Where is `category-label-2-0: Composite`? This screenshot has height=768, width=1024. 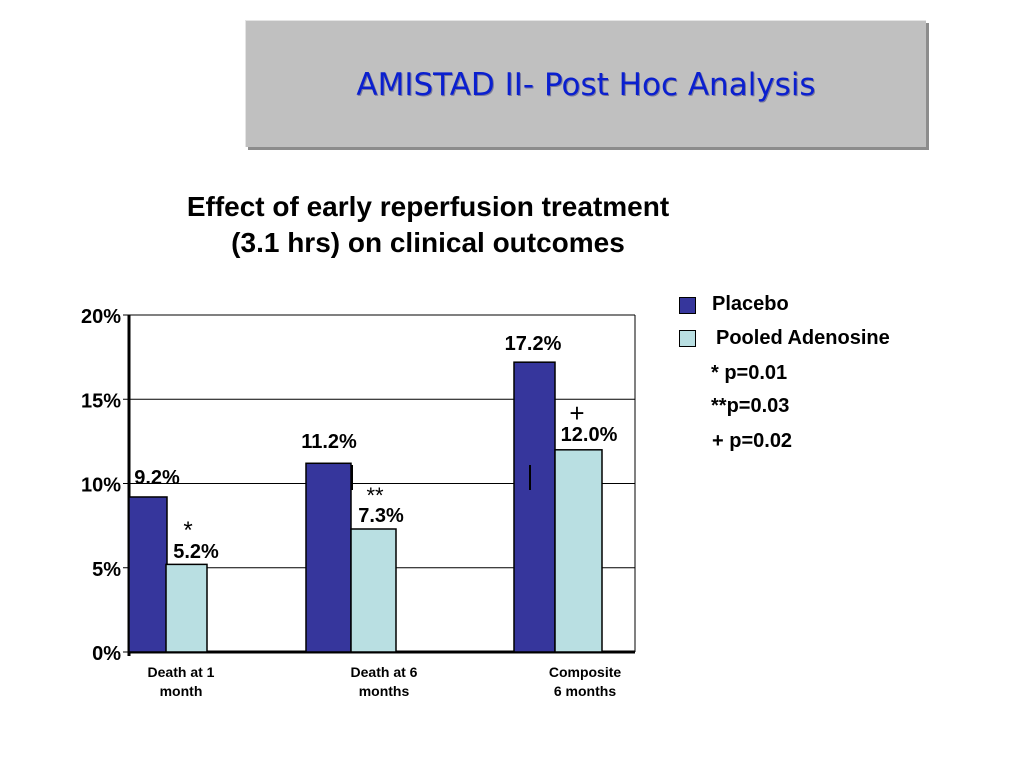
category-label-2-0: Composite is located at coordinates (585, 672).